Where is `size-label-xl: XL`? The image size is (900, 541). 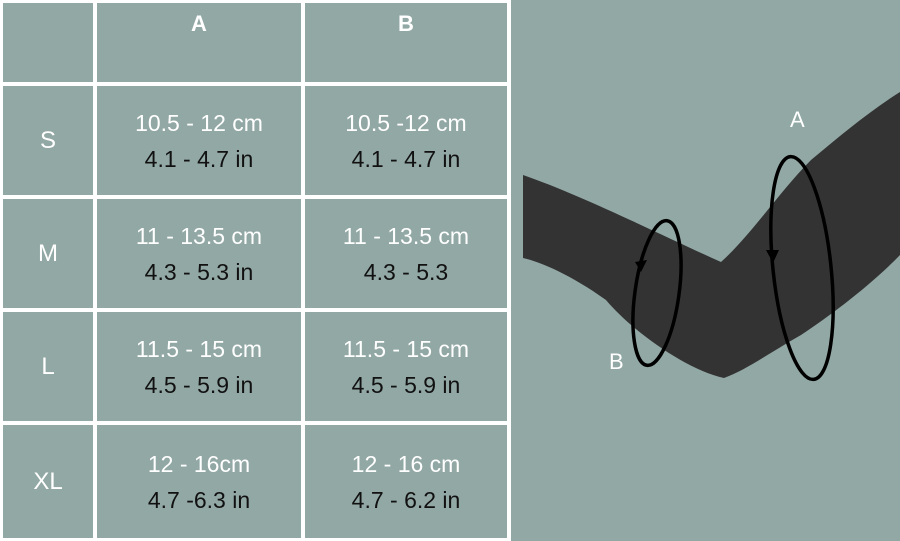
size-label-xl: XL is located at coordinates (48, 481).